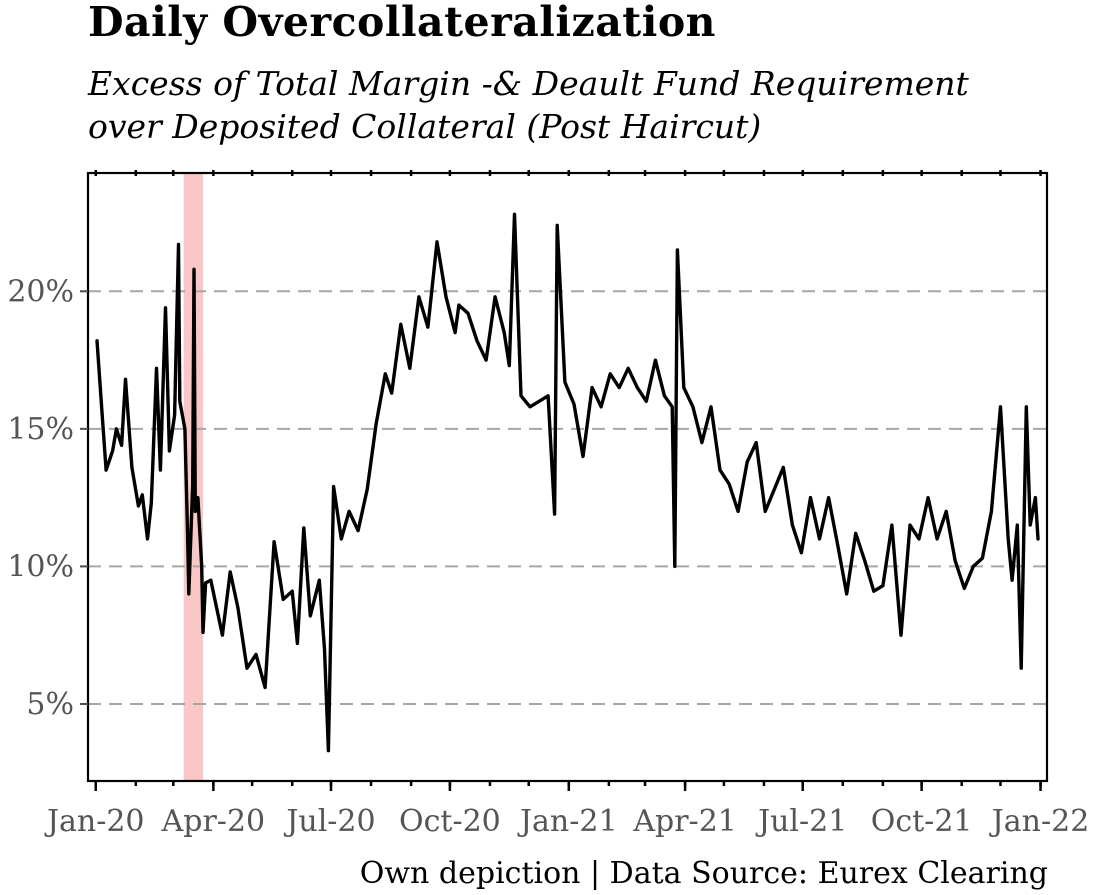  Describe the element at coordinates (1039, 821) in the screenshot. I see `x-tick-label-8: Jan-22` at that location.